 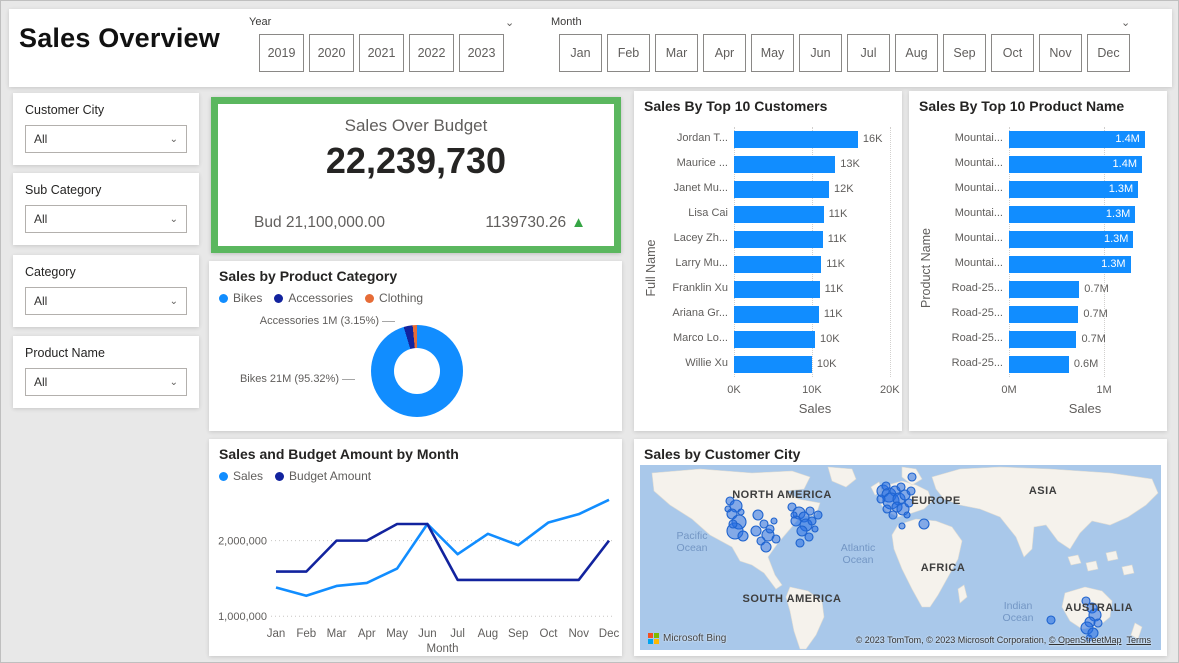 What do you see at coordinates (724, 53) in the screenshot?
I see `month-button-apr: Apr` at bounding box center [724, 53].